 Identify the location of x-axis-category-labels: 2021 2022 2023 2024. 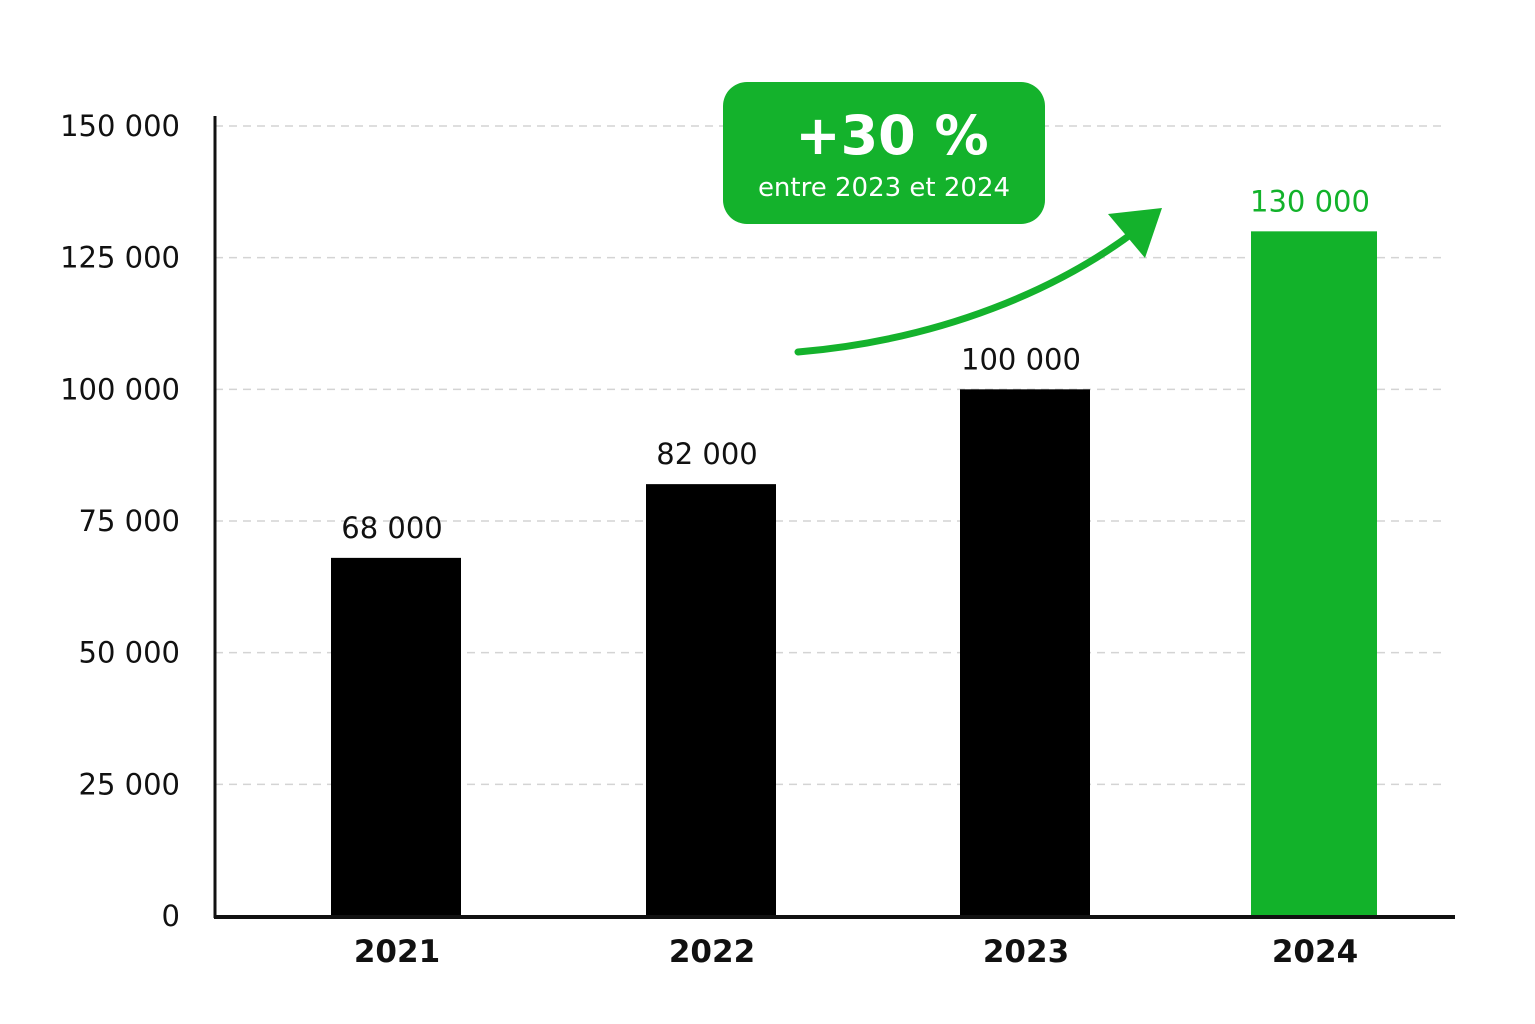
(856, 952).